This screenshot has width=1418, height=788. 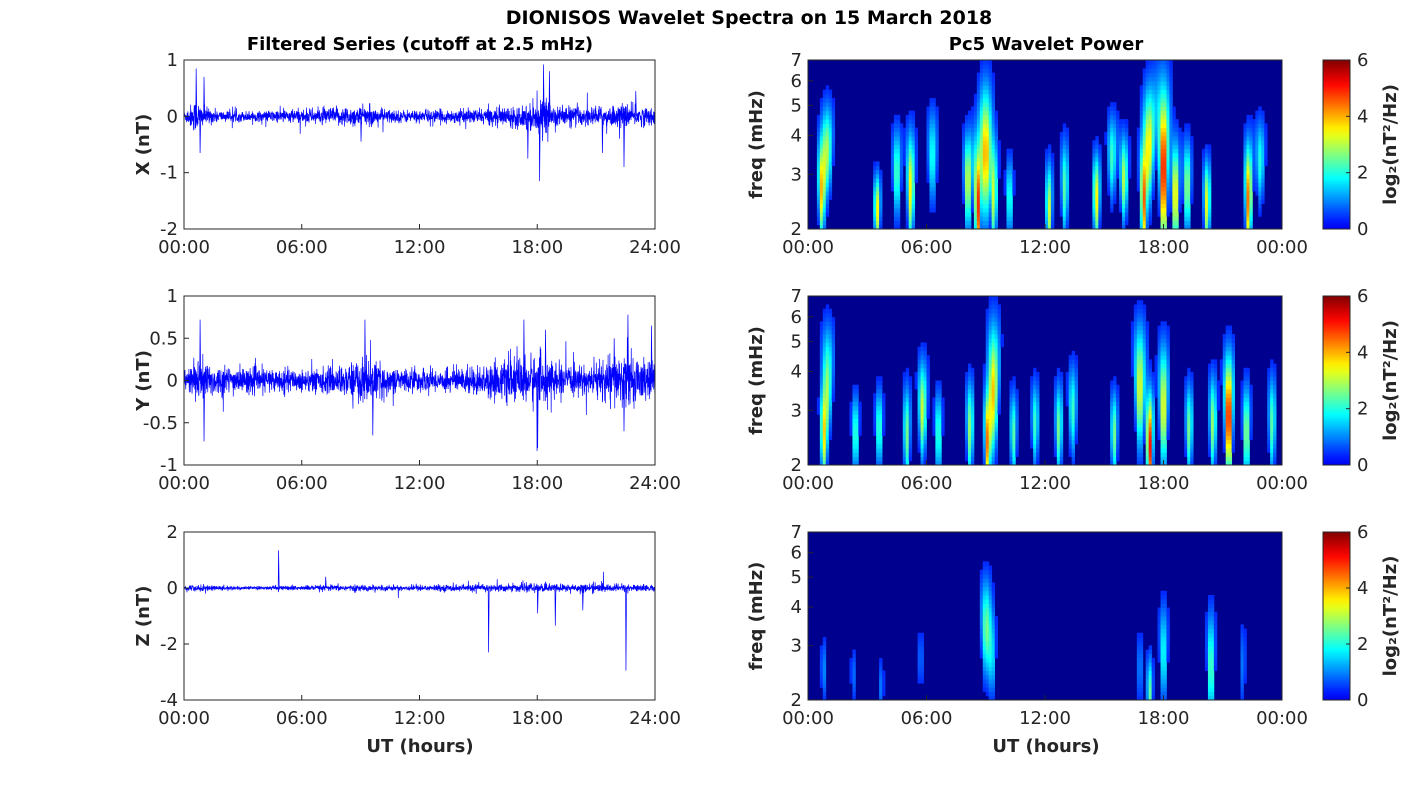 What do you see at coordinates (1336, 616) in the screenshot?
I see `z-wavelet-colorbar-bar` at bounding box center [1336, 616].